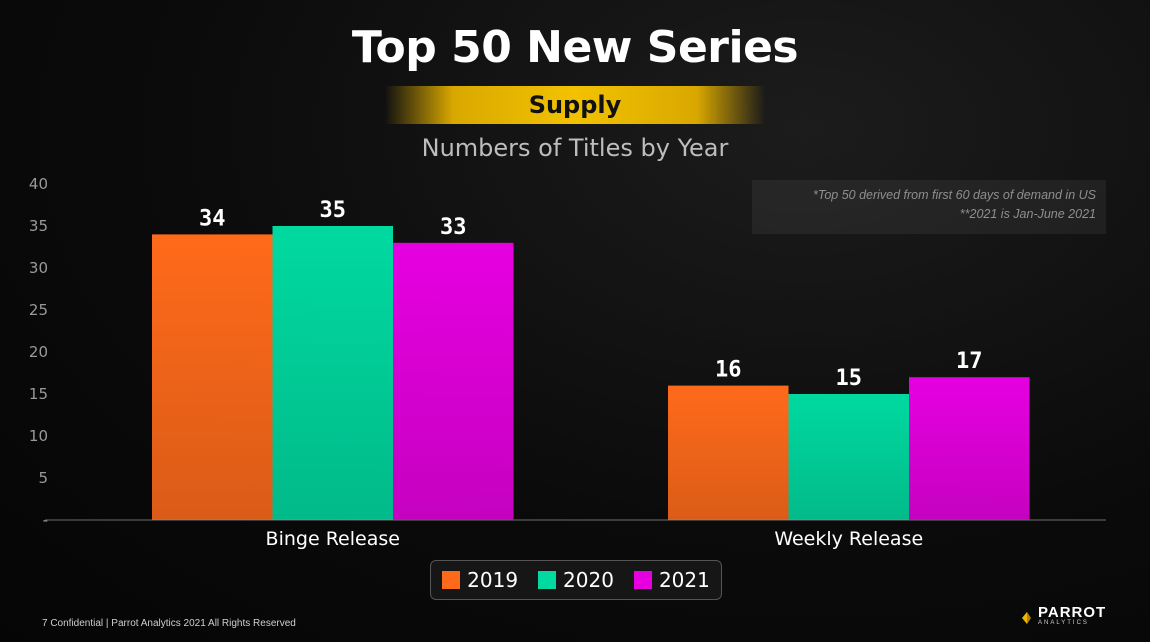 This screenshot has height=642, width=1150. What do you see at coordinates (1072, 612) in the screenshot?
I see `logo-main-text: PARROT` at bounding box center [1072, 612].